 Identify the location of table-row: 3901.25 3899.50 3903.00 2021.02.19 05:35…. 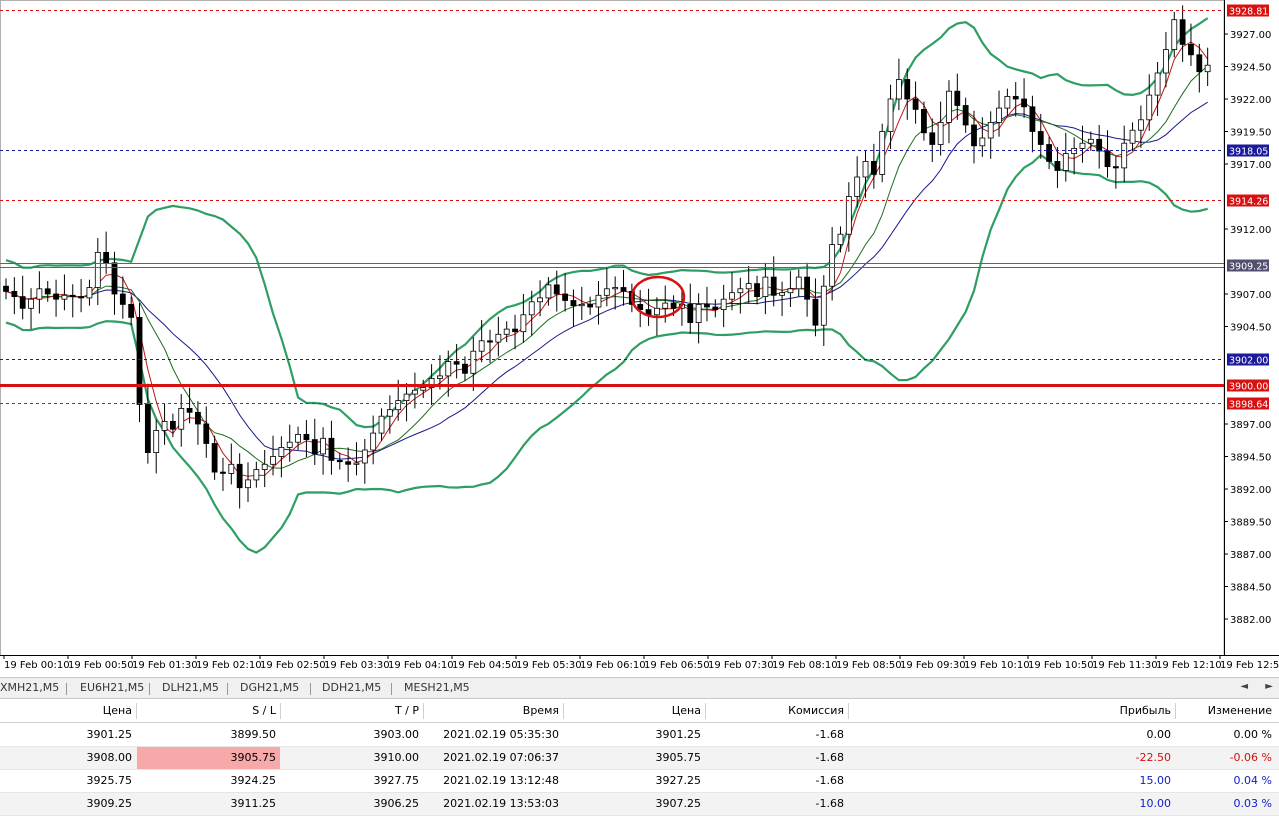
(639, 735).